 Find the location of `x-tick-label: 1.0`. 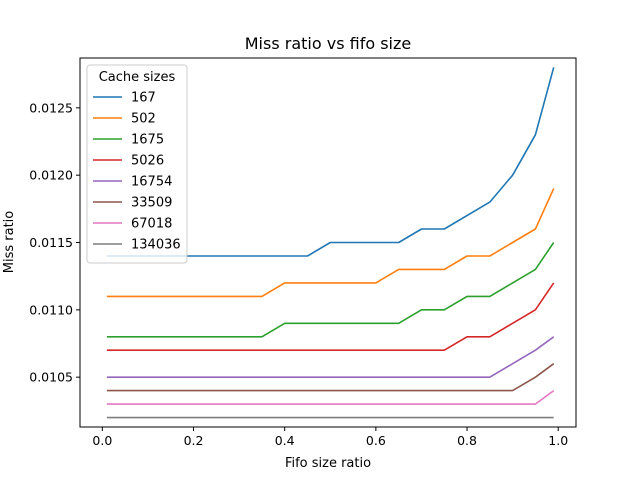

x-tick-label: 1.0 is located at coordinates (558, 440).